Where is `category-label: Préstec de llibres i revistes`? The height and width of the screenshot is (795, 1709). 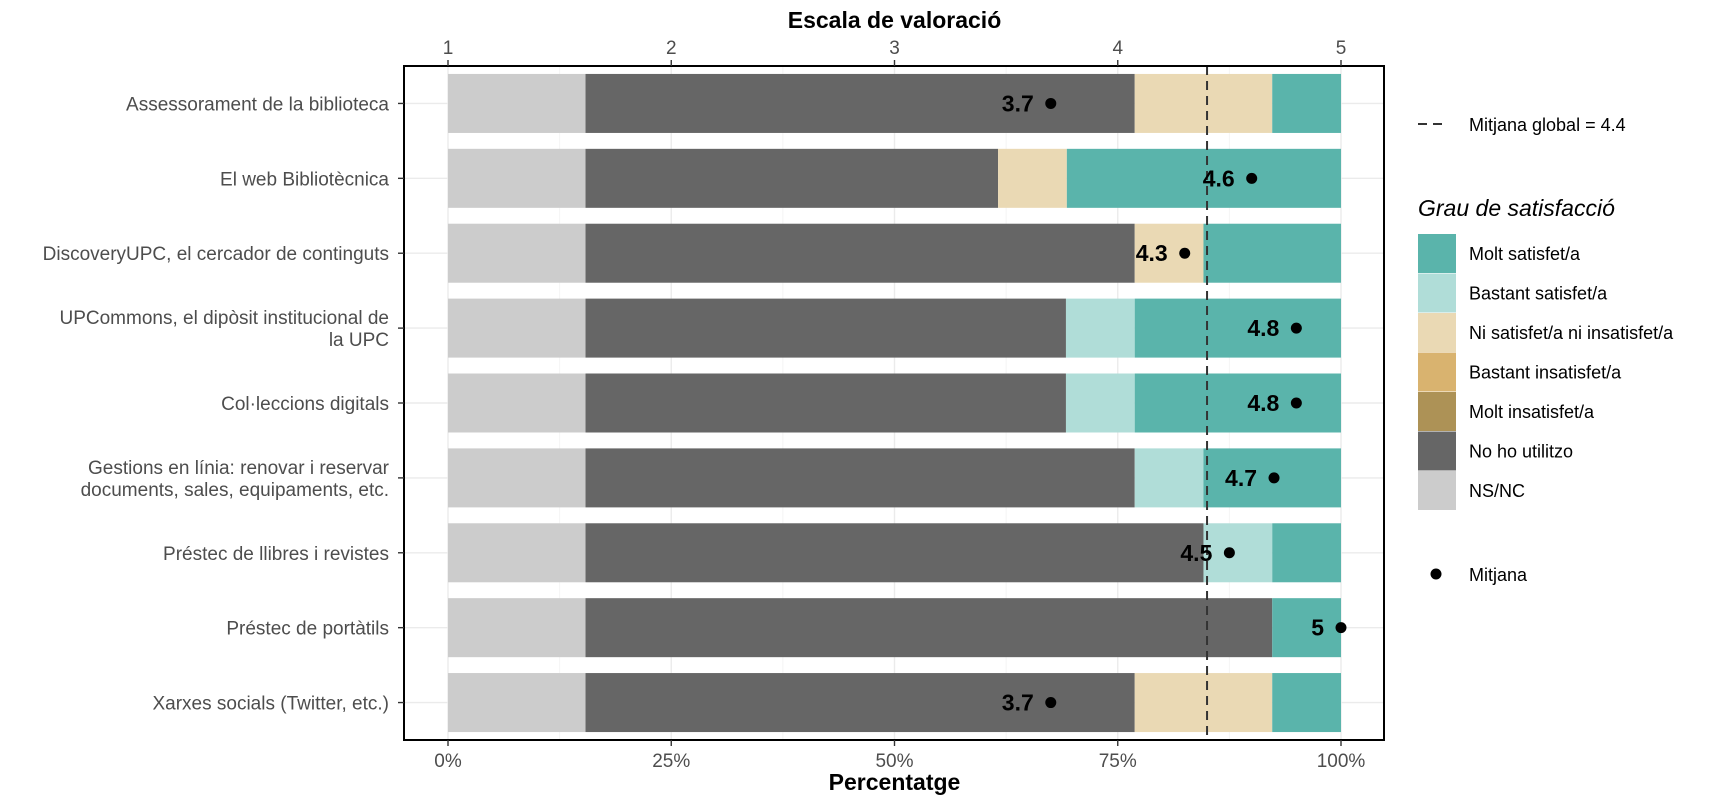
category-label: Préstec de llibres i revistes is located at coordinates (276, 554).